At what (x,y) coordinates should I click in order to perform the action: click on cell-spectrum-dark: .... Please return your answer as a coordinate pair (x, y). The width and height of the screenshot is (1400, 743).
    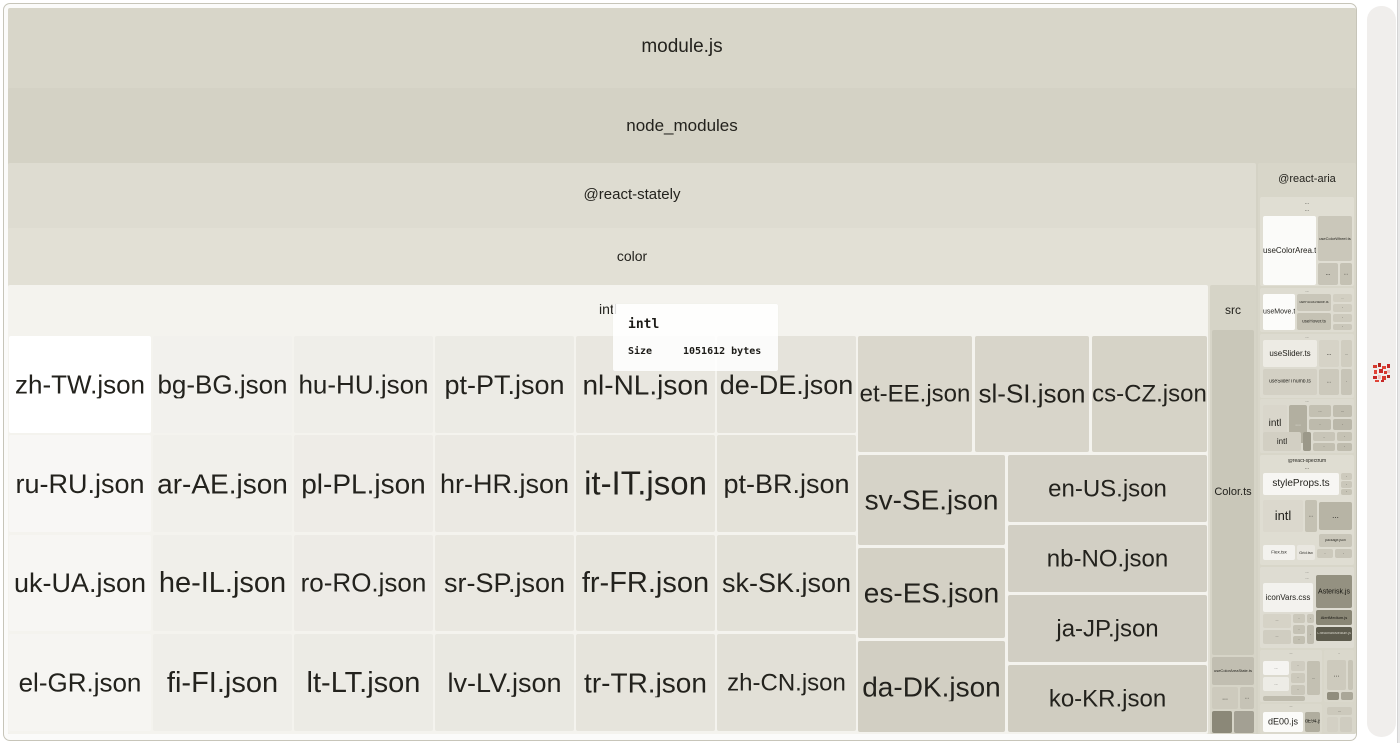
    Looking at the image, I should click on (1335, 516).